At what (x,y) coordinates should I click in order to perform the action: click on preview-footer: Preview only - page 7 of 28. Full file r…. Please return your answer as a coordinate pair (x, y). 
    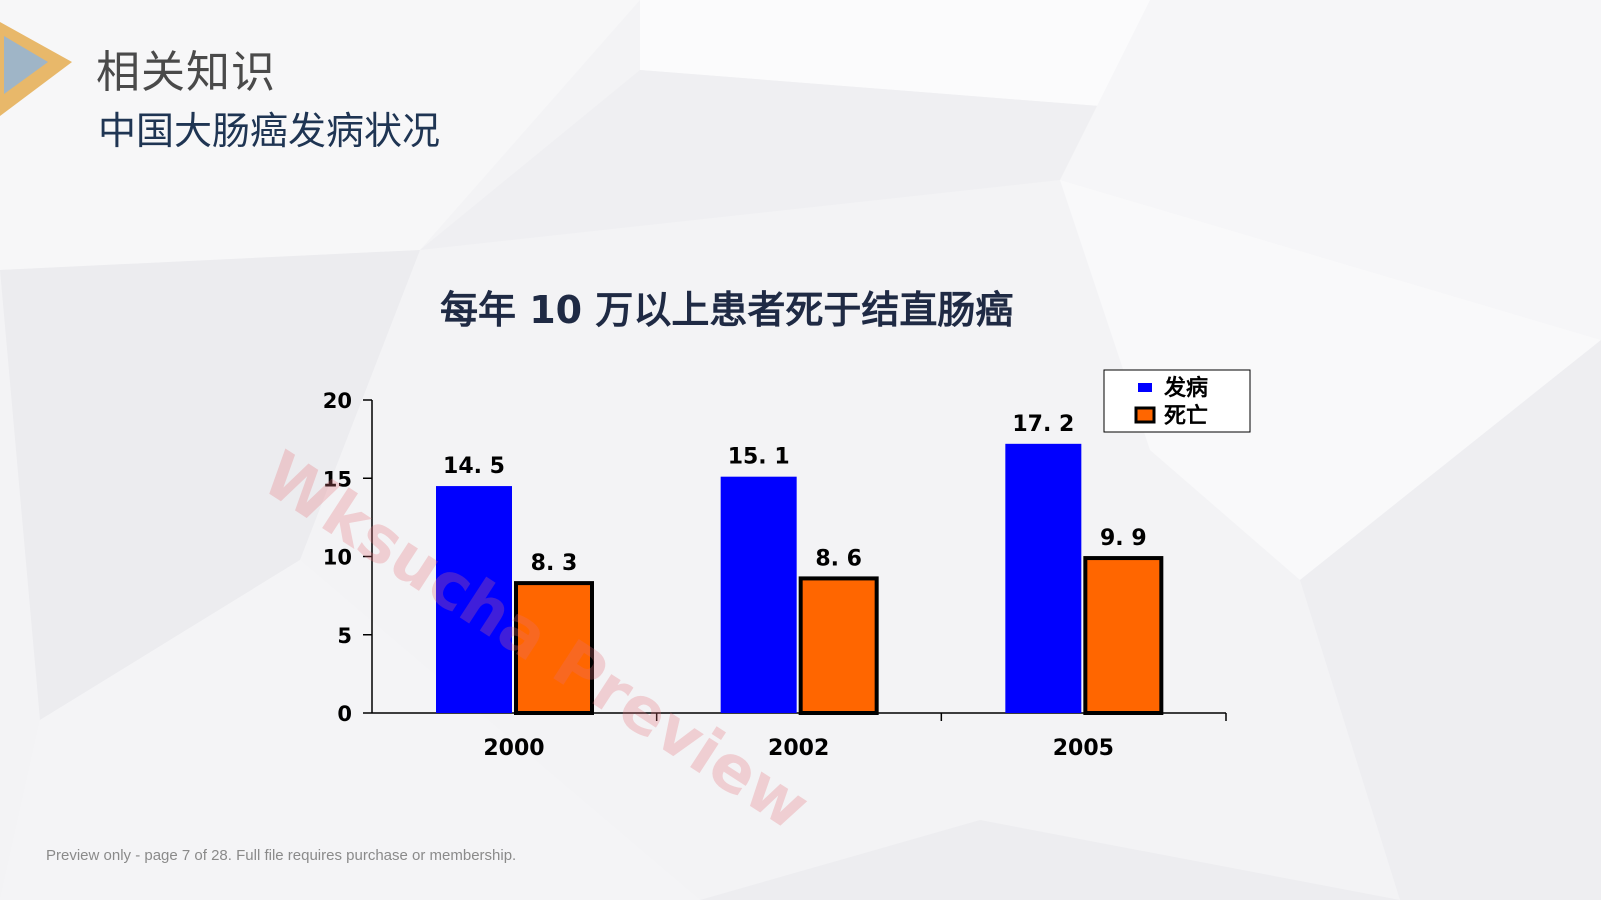
    Looking at the image, I should click on (281, 855).